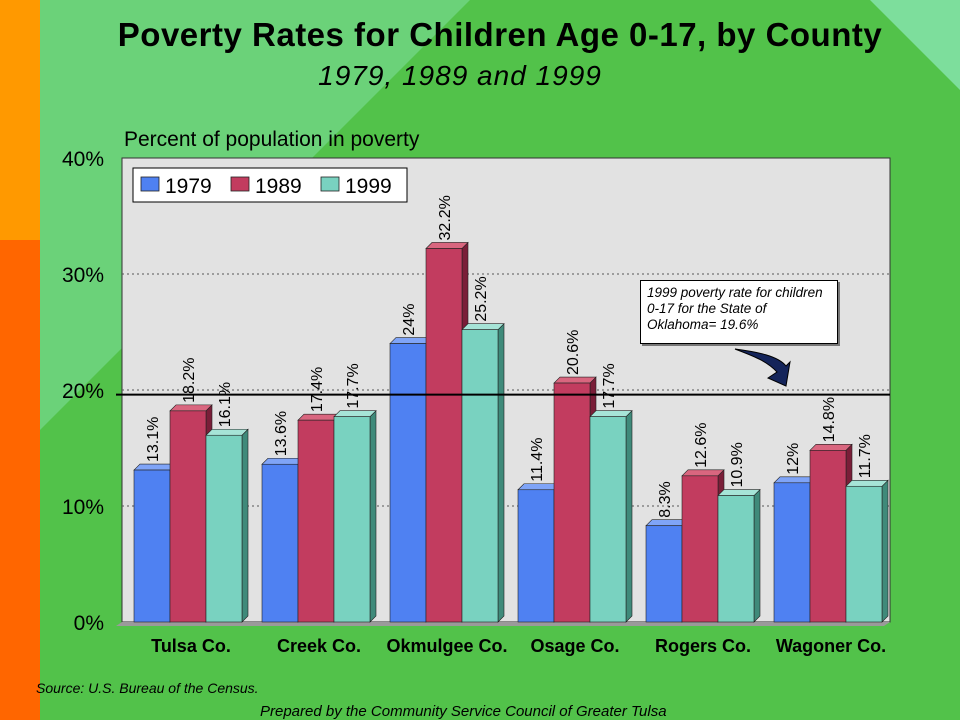 The width and height of the screenshot is (960, 720). Describe the element at coordinates (460, 75) in the screenshot. I see `slide-subtitle: 1979, 1989 and 1999` at that location.